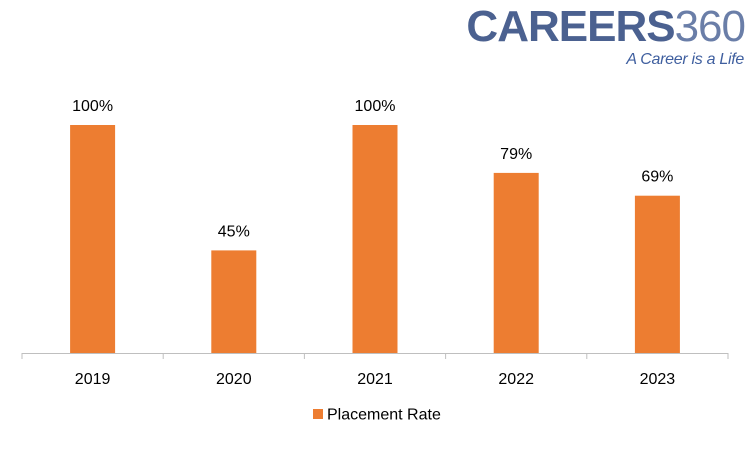  Describe the element at coordinates (657, 177) in the screenshot. I see `data-label-2023: 69%` at that location.